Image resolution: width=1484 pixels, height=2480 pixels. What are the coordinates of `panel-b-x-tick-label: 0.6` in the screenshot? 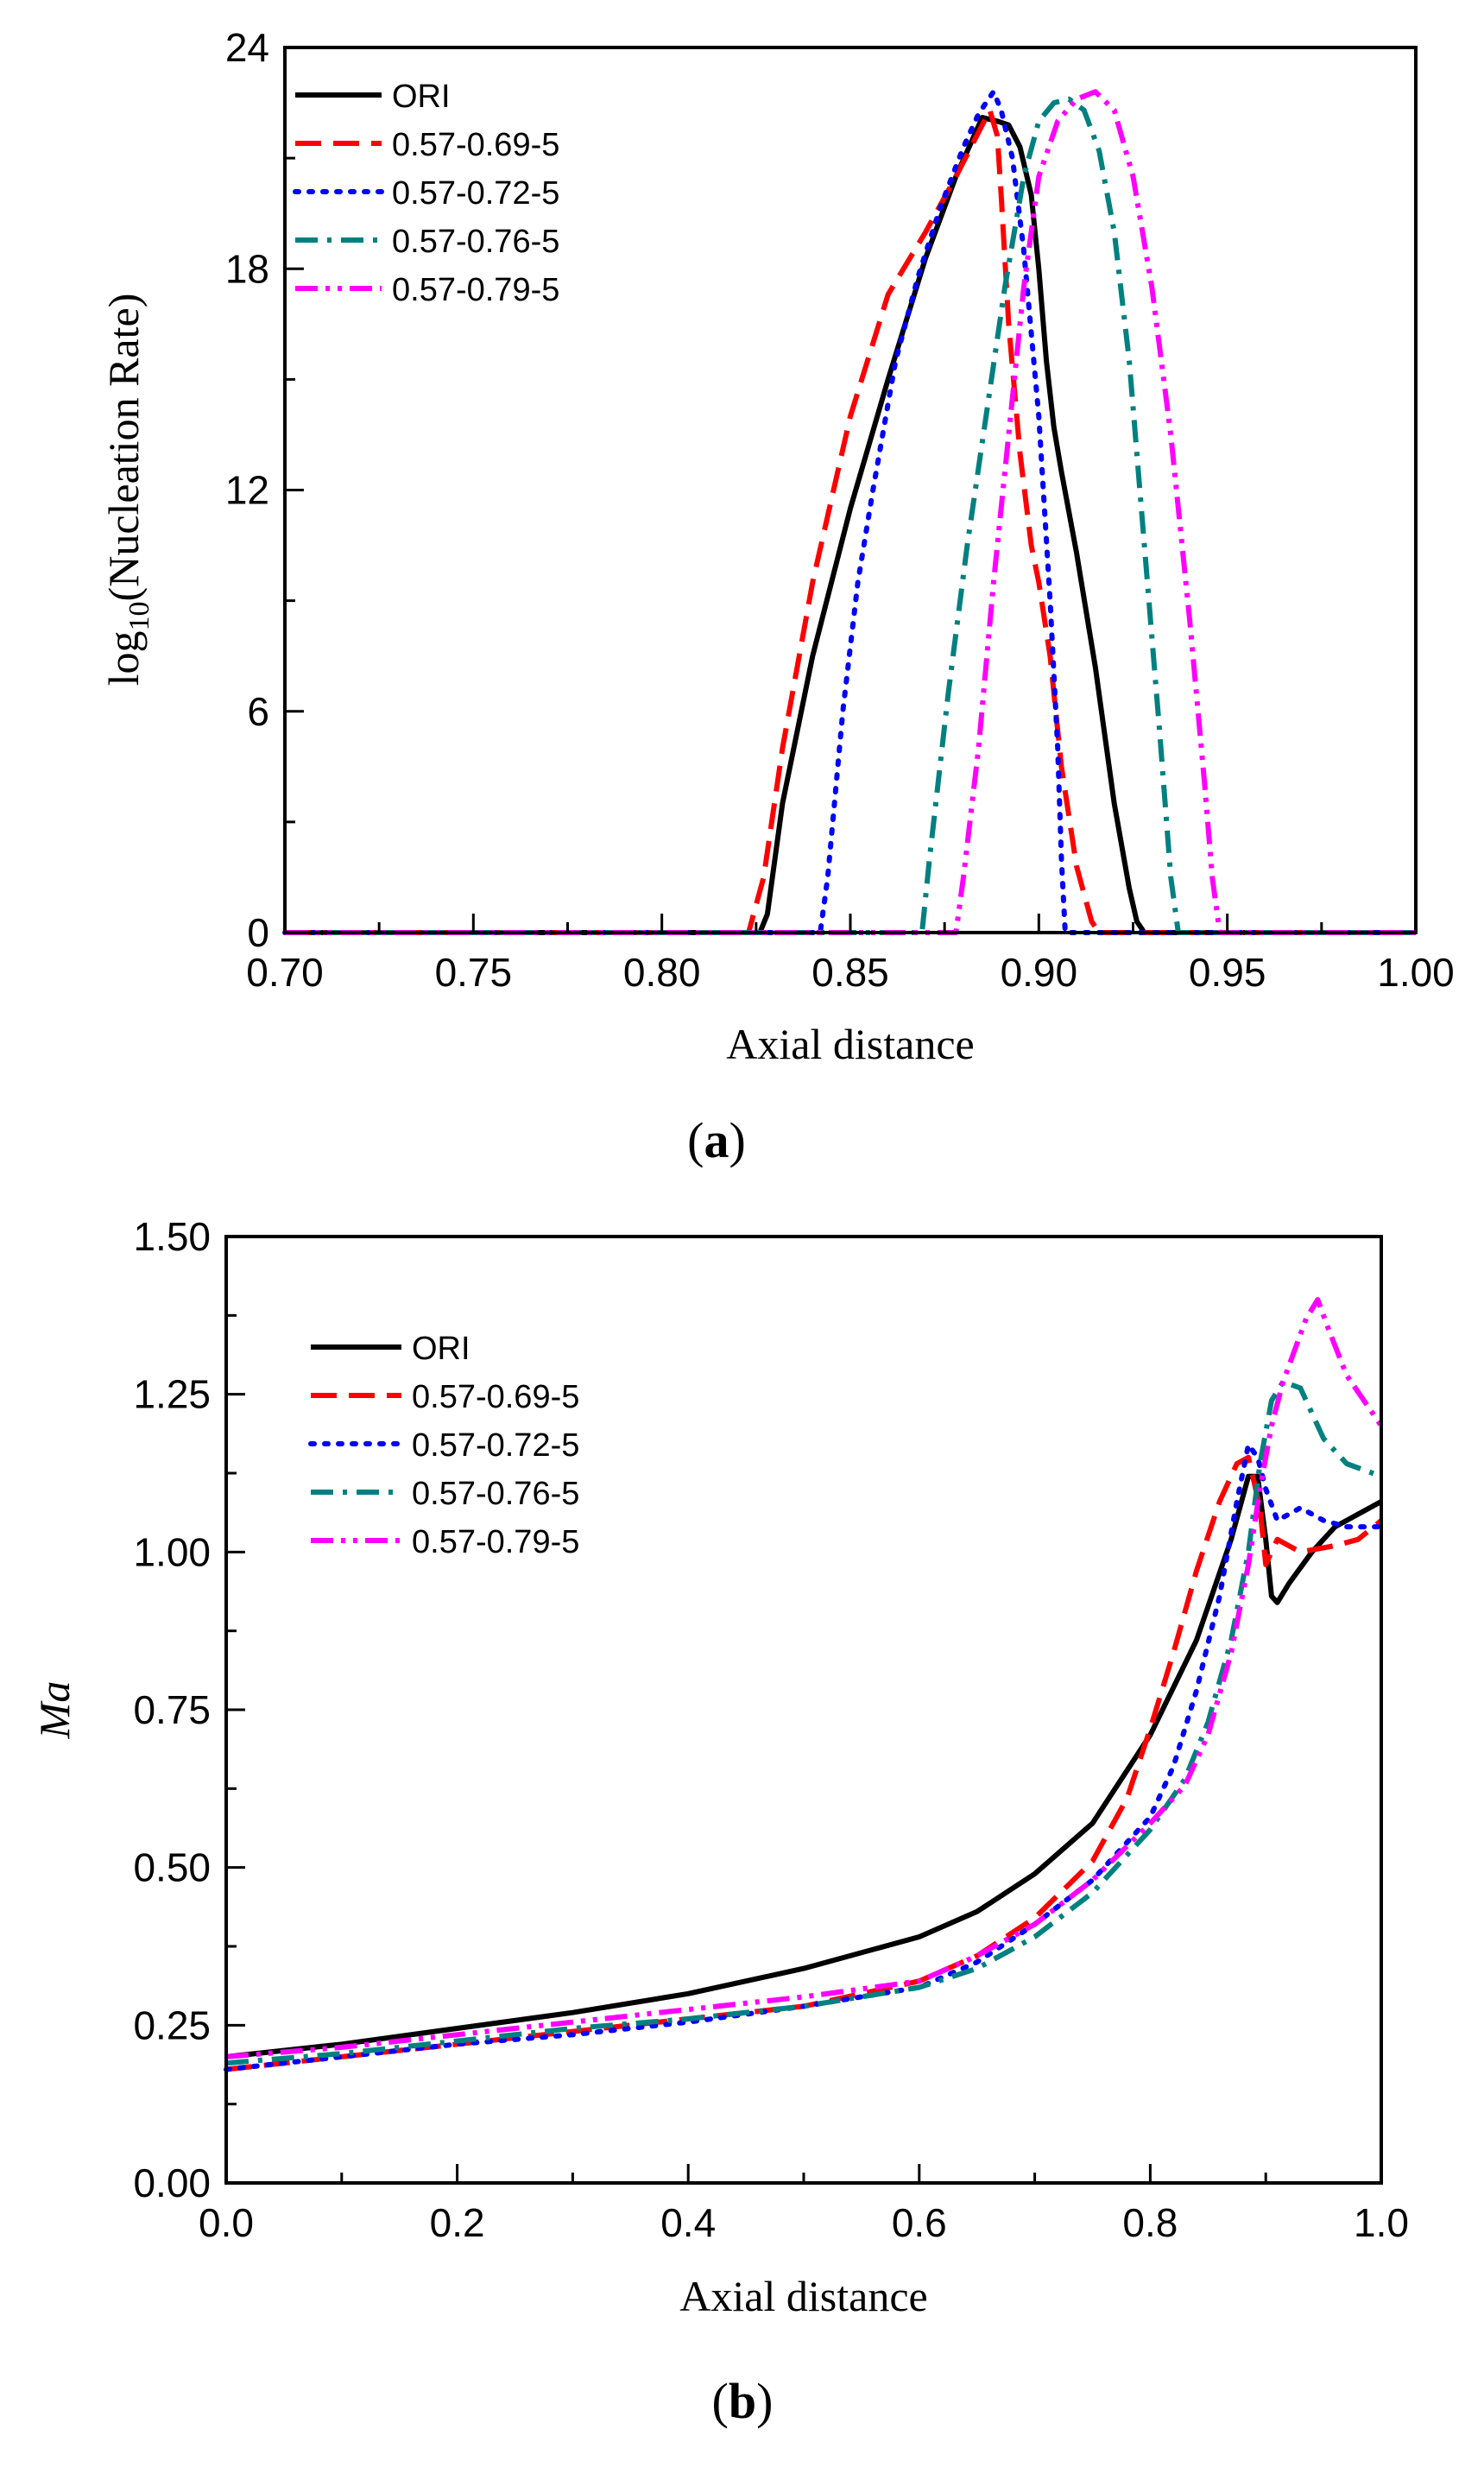 It's located at (919, 2222).